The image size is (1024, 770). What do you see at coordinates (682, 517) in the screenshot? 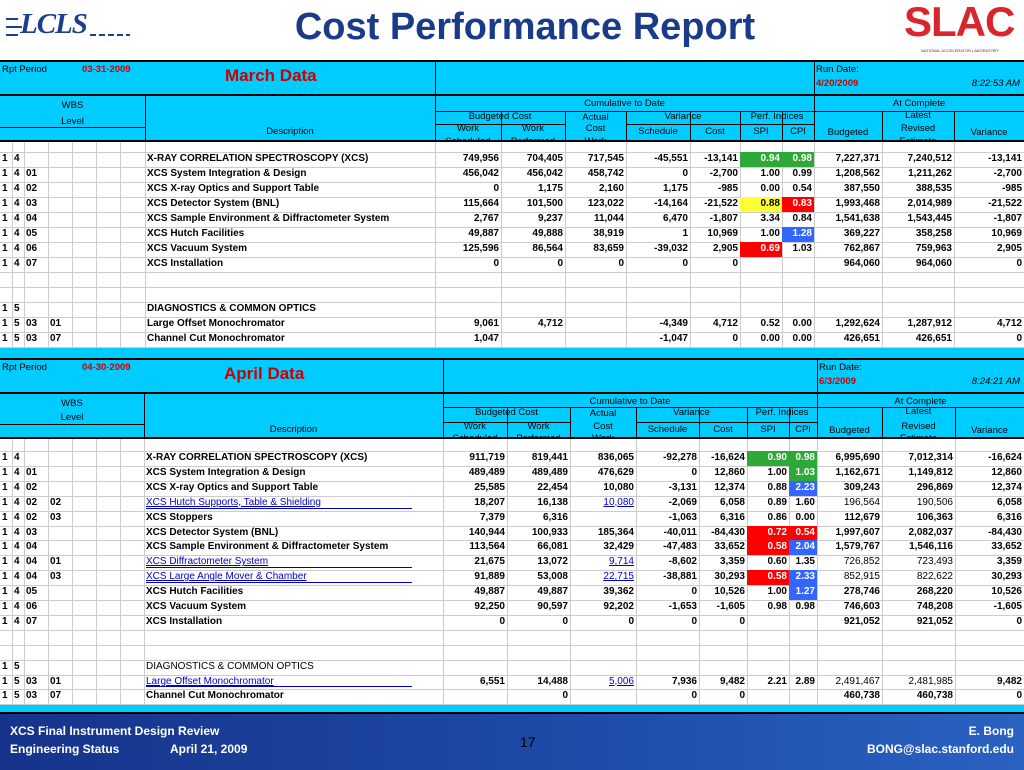
I see `sv-cell: -1,063` at bounding box center [682, 517].